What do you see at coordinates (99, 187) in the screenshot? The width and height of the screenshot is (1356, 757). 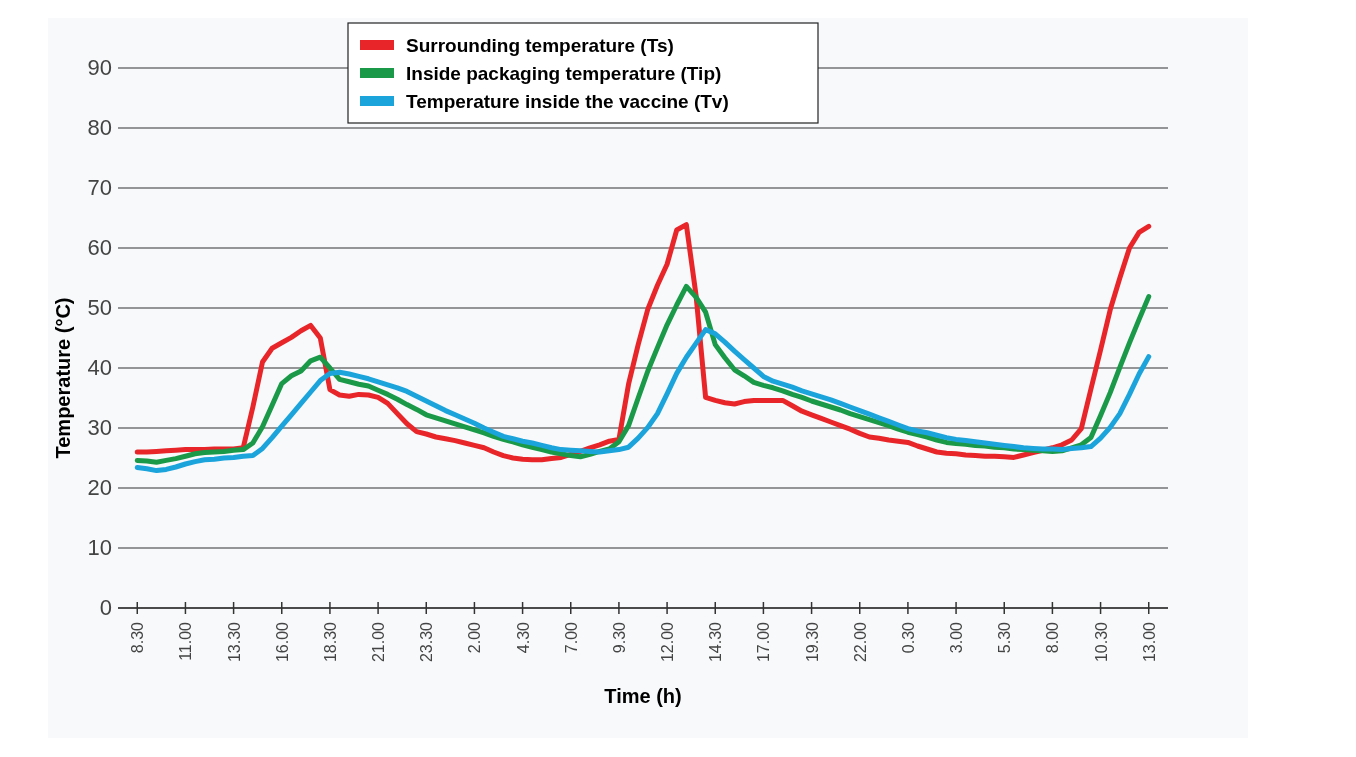 I see `y-tick-label: 70` at bounding box center [99, 187].